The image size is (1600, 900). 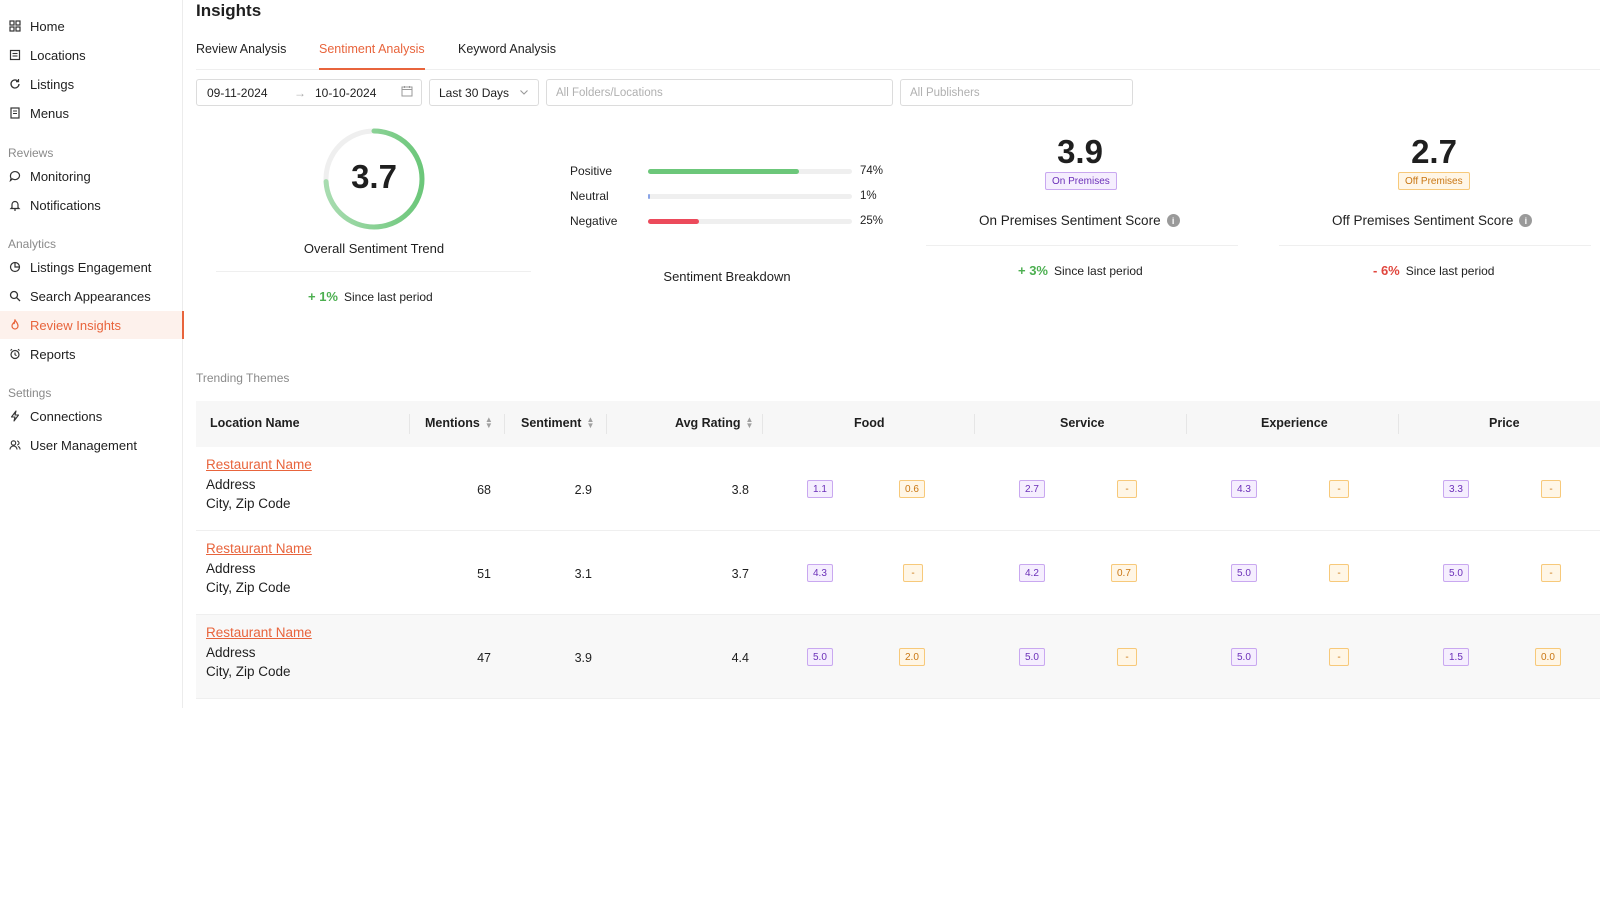 I want to click on price-on-score: 3.3, so click(x=1456, y=489).